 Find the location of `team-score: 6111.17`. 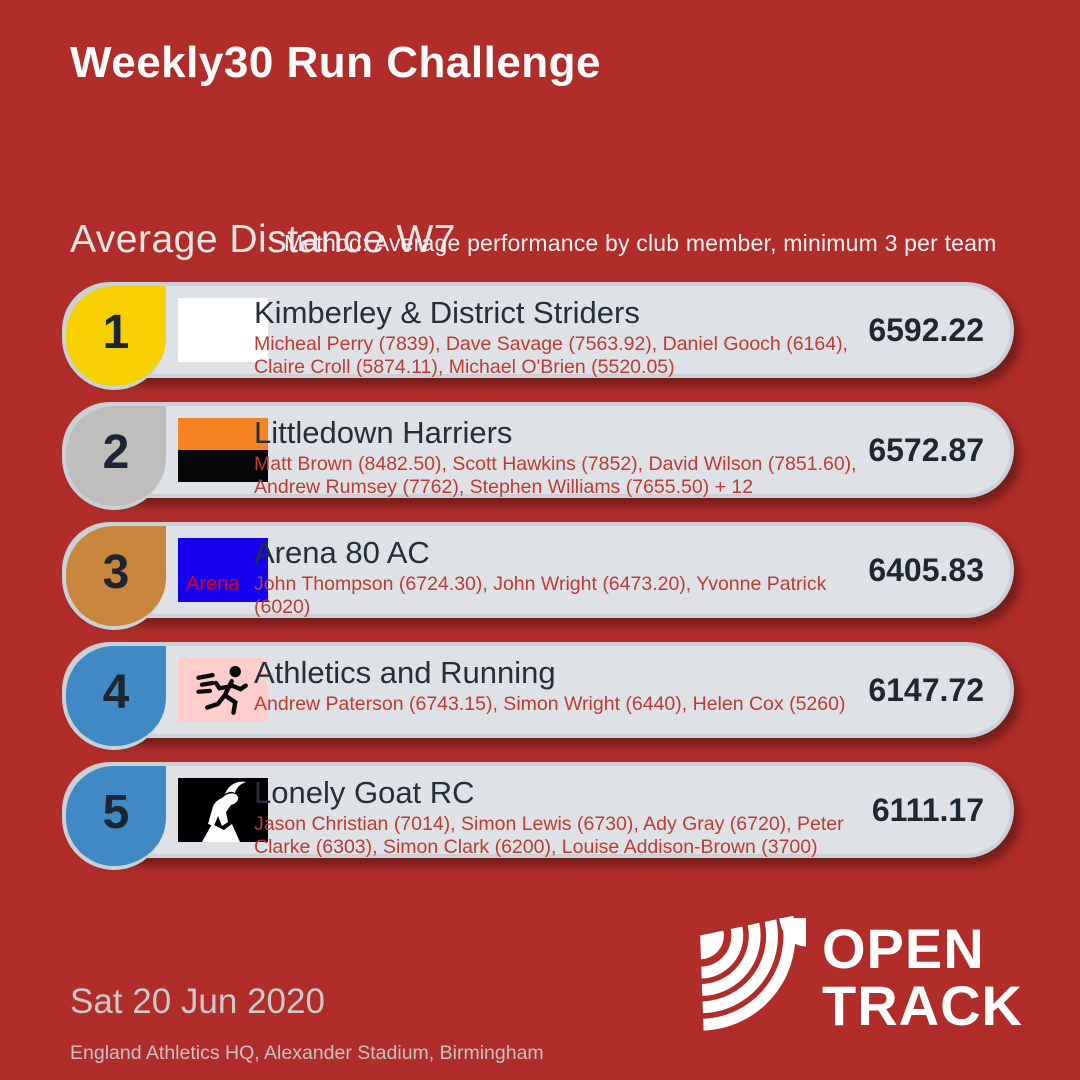

team-score: 6111.17 is located at coordinates (927, 809).